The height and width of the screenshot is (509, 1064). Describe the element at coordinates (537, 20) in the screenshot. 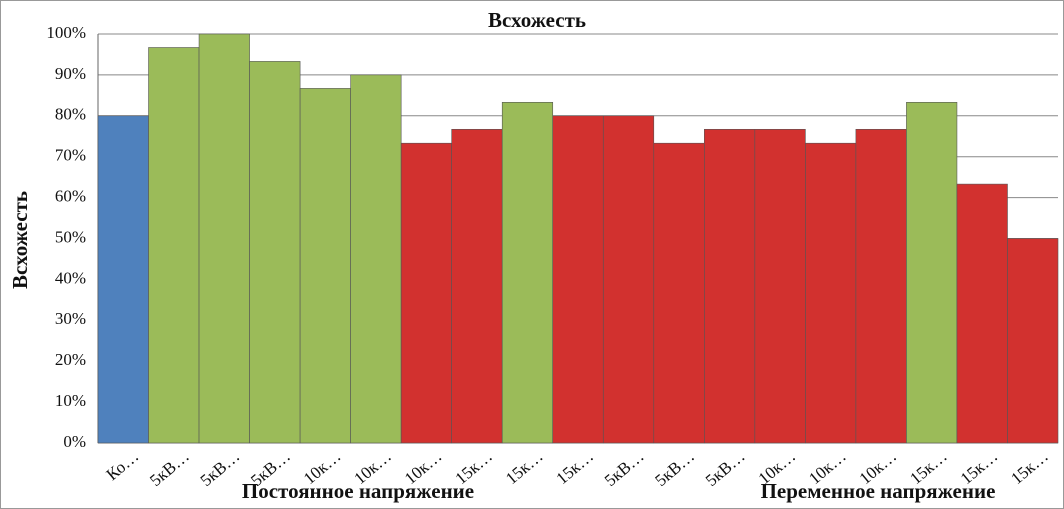

I see `chart-title: Всхожесть` at that location.